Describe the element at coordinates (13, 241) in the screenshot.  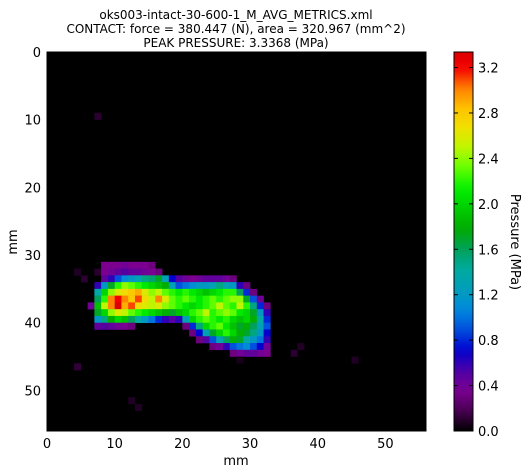
I see `y-axis-label: mm` at that location.